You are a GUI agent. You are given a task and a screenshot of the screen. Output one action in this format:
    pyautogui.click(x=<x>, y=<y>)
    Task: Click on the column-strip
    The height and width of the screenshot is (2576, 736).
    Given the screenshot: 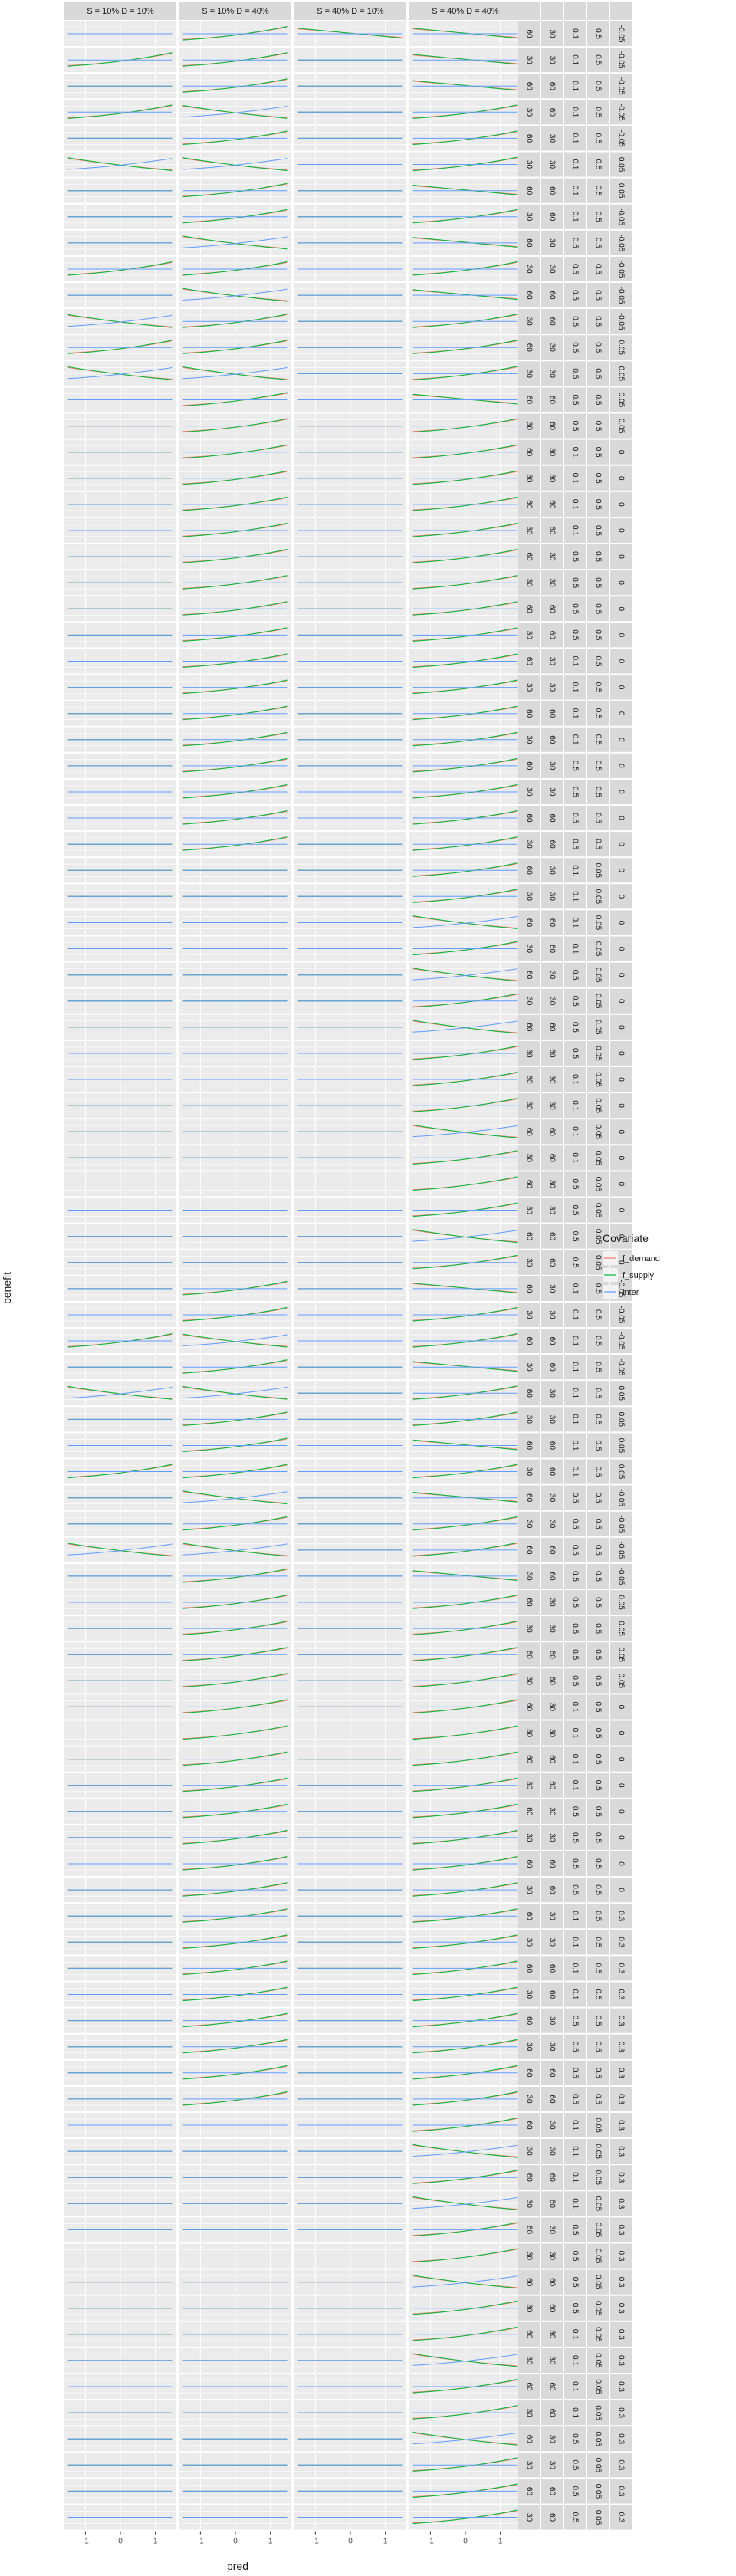 What is the action you would take?
    pyautogui.click(x=235, y=11)
    